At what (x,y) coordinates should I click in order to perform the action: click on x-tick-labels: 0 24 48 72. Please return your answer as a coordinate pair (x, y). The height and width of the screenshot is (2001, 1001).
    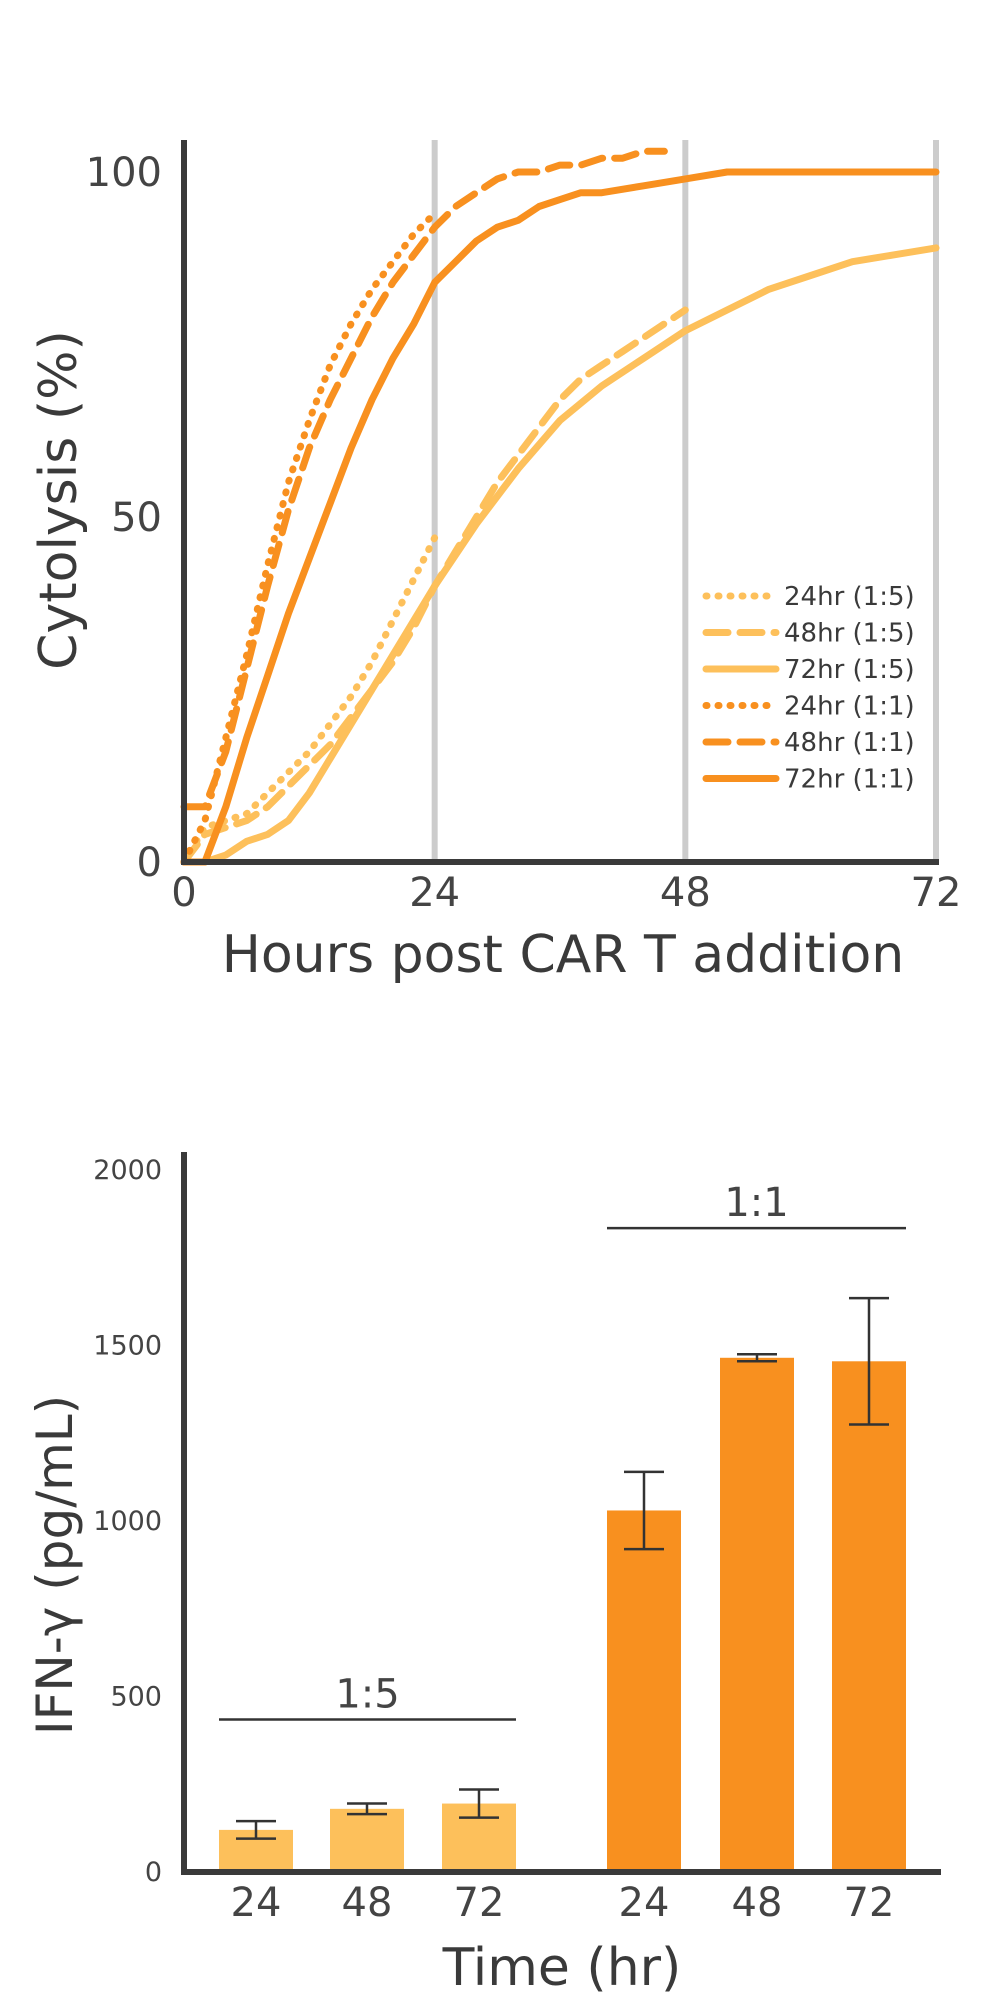
    Looking at the image, I should click on (566, 893).